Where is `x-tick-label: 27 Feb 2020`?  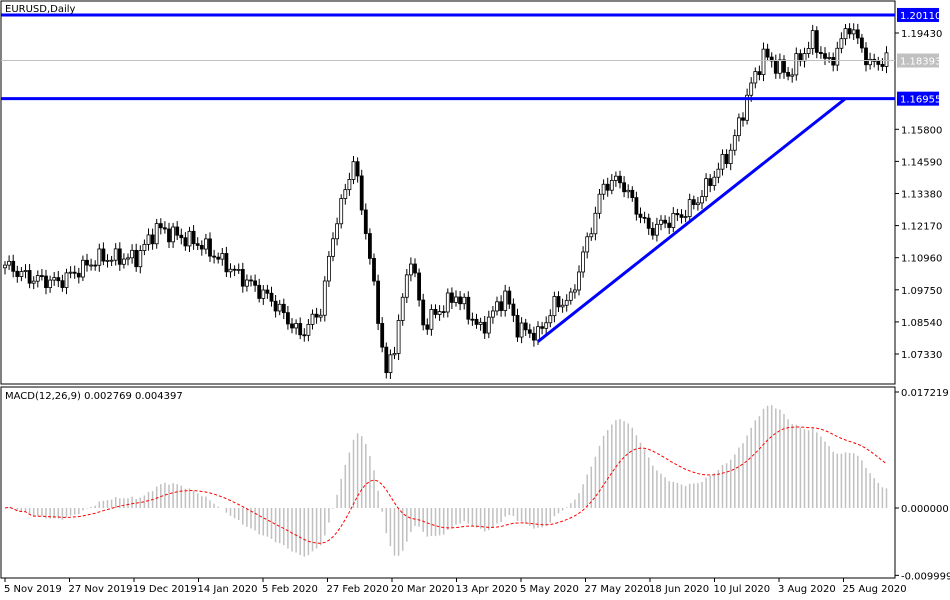 x-tick-label: 27 Feb 2020 is located at coordinates (358, 589).